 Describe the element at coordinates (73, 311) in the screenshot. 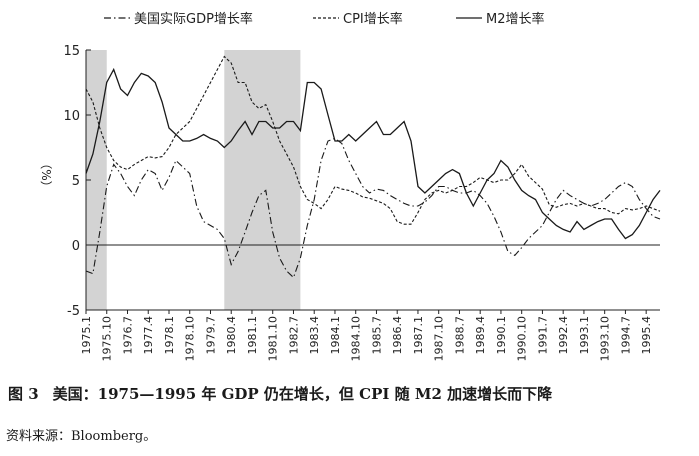

I see `y-tick-label: -5` at that location.